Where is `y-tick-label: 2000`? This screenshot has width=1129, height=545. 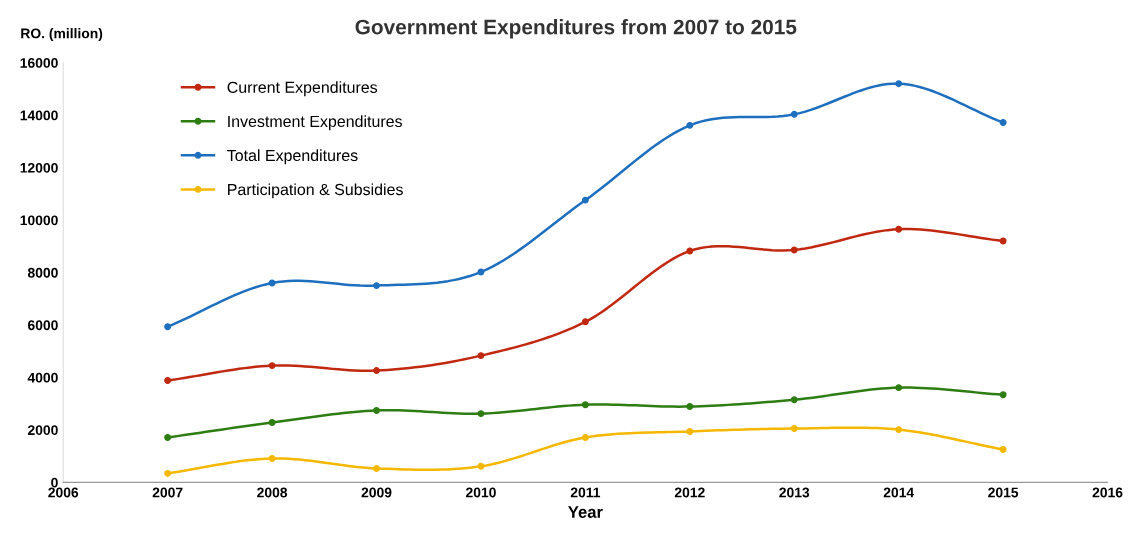
y-tick-label: 2000 is located at coordinates (42, 430).